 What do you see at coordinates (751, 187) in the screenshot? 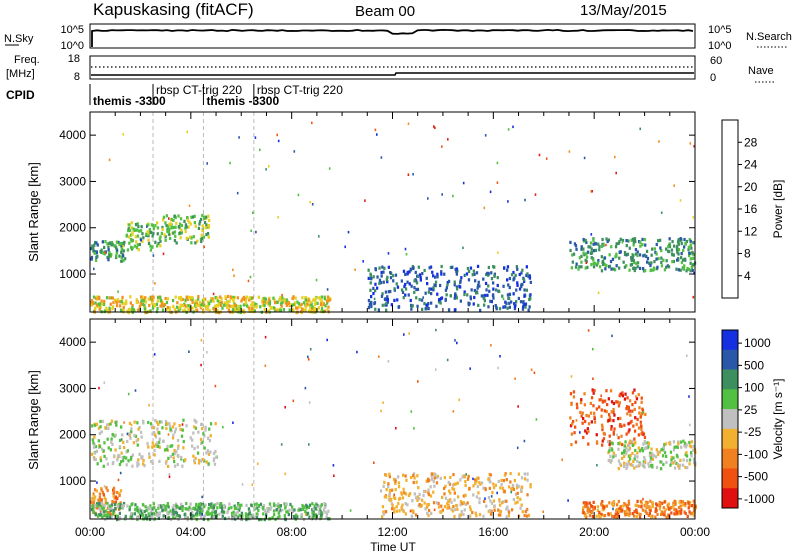
I see `colorbar-tick-label: 20` at bounding box center [751, 187].